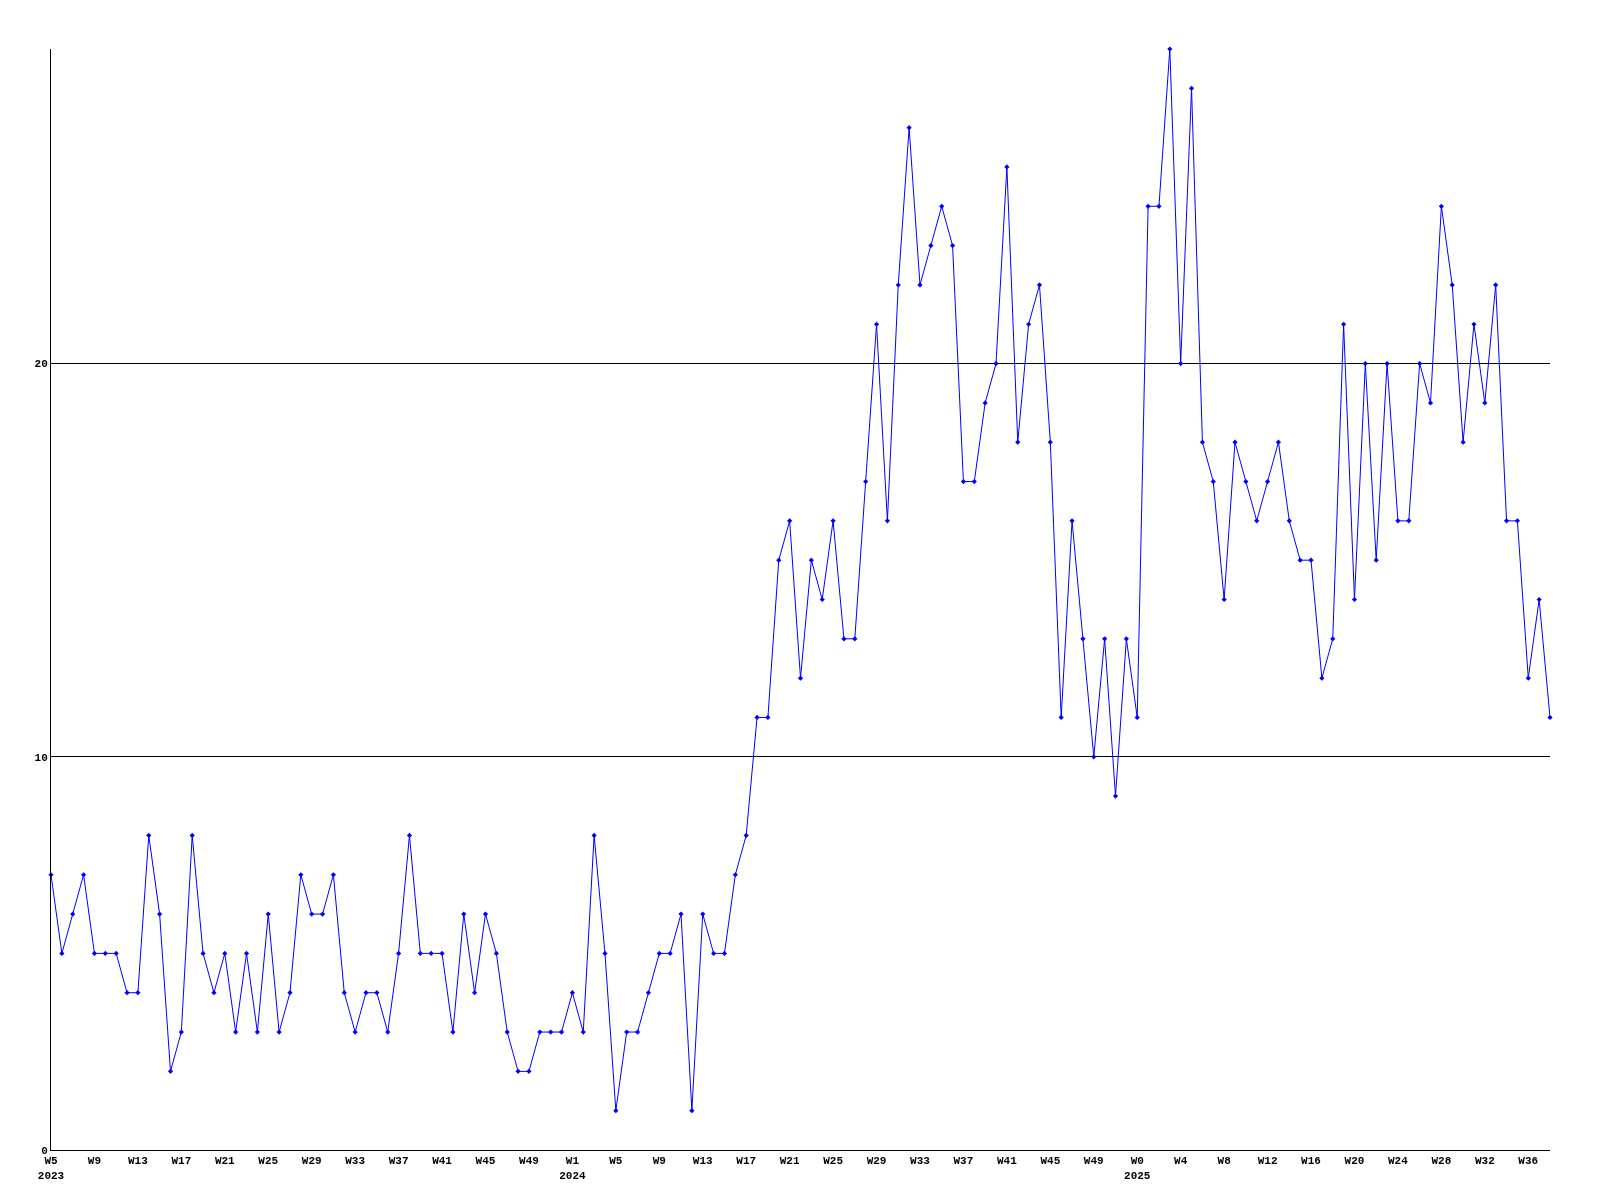  What do you see at coordinates (616, 1161) in the screenshot?
I see `x-tick-label: W5` at bounding box center [616, 1161].